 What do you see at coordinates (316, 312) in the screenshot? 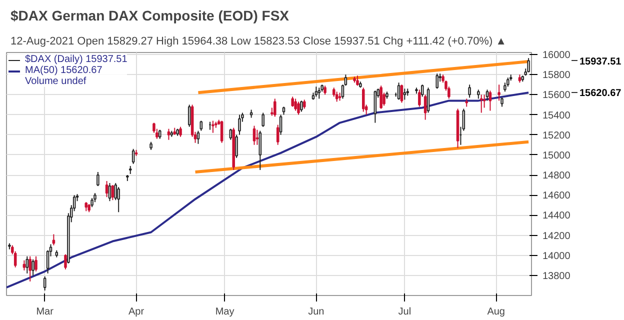
I see `x-tick-label: Jun` at bounding box center [316, 312].